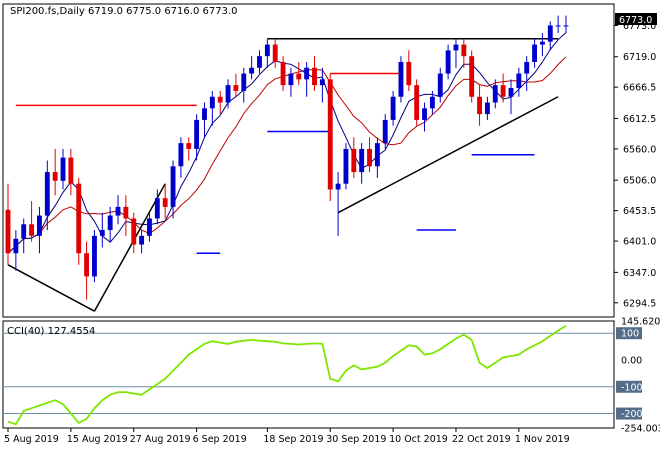  Describe the element at coordinates (639, 119) in the screenshot. I see `price-tick-label: 6612.5` at that location.